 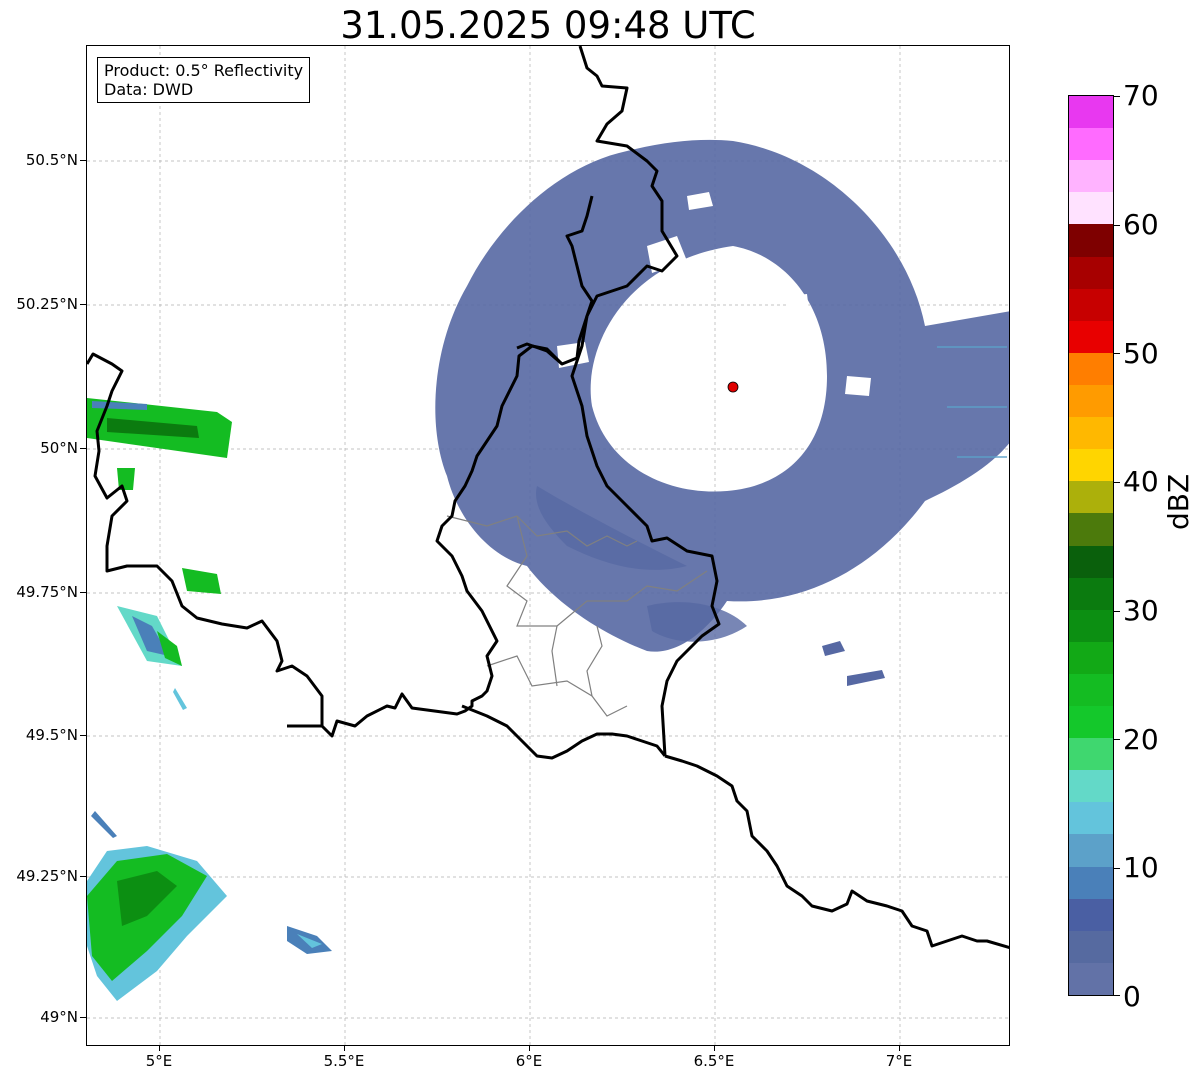 I want to click on lat-label: 50.5°N, so click(x=51, y=160).